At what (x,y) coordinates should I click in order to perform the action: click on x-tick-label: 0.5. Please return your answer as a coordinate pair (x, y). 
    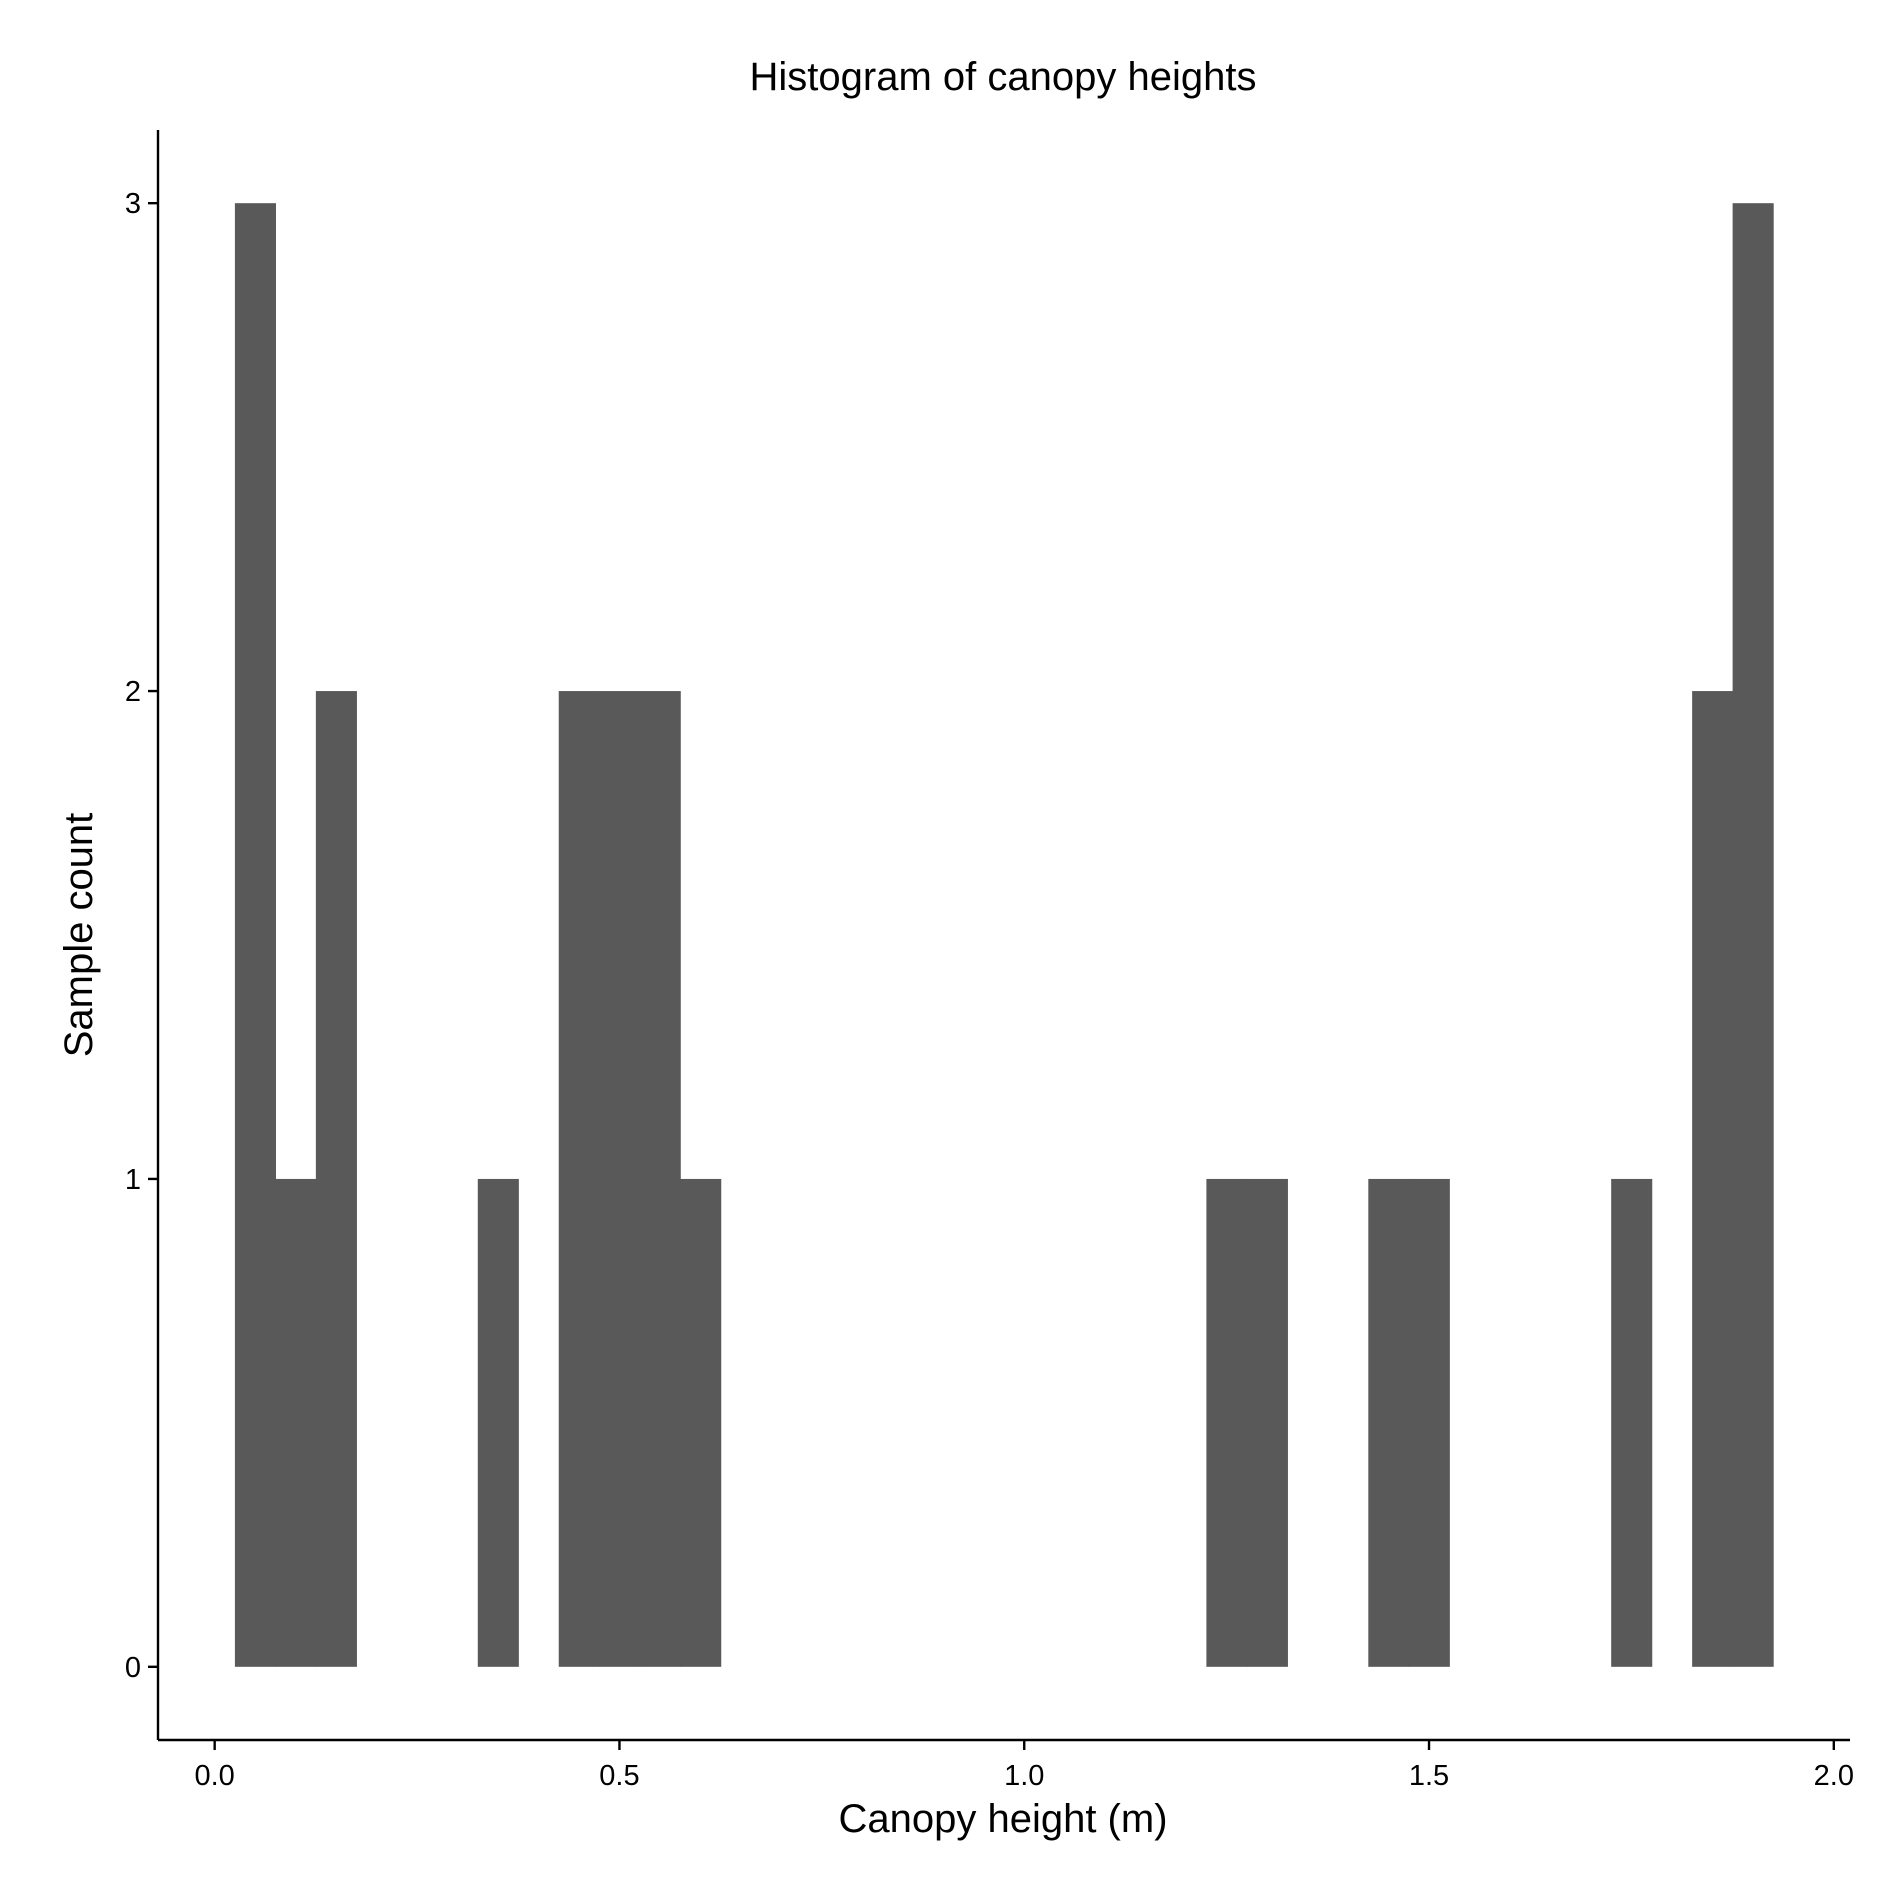
    Looking at the image, I should click on (619, 1776).